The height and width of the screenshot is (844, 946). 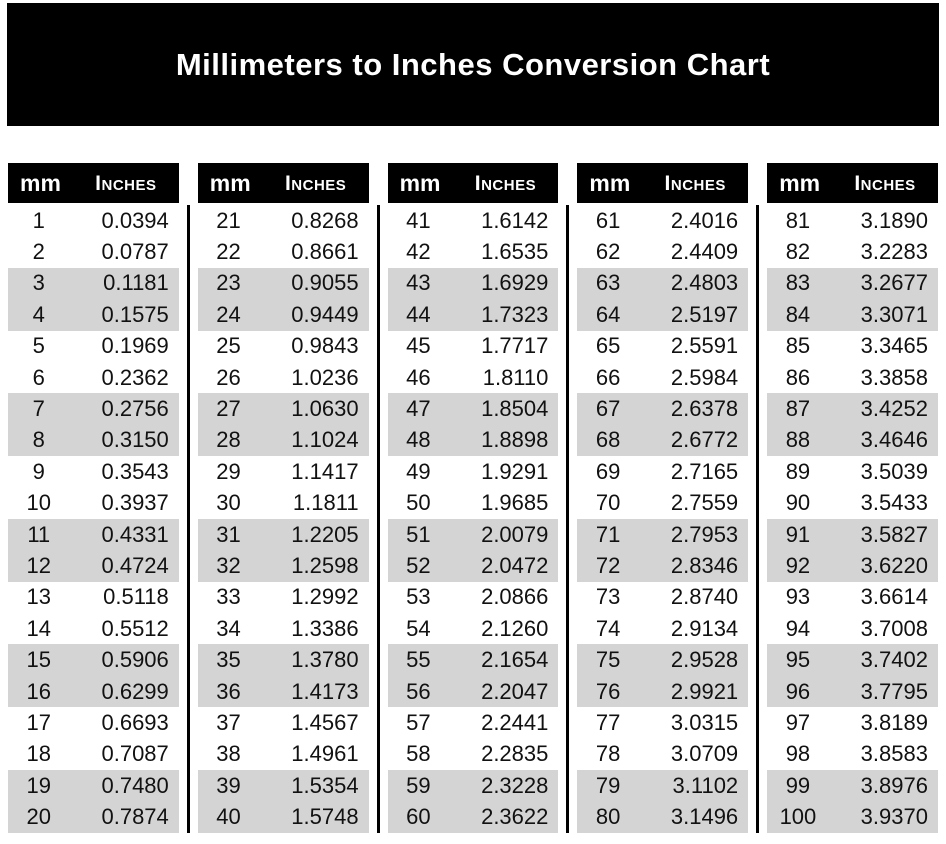 What do you see at coordinates (515, 628) in the screenshot?
I see `inches-value: 2.1260` at bounding box center [515, 628].